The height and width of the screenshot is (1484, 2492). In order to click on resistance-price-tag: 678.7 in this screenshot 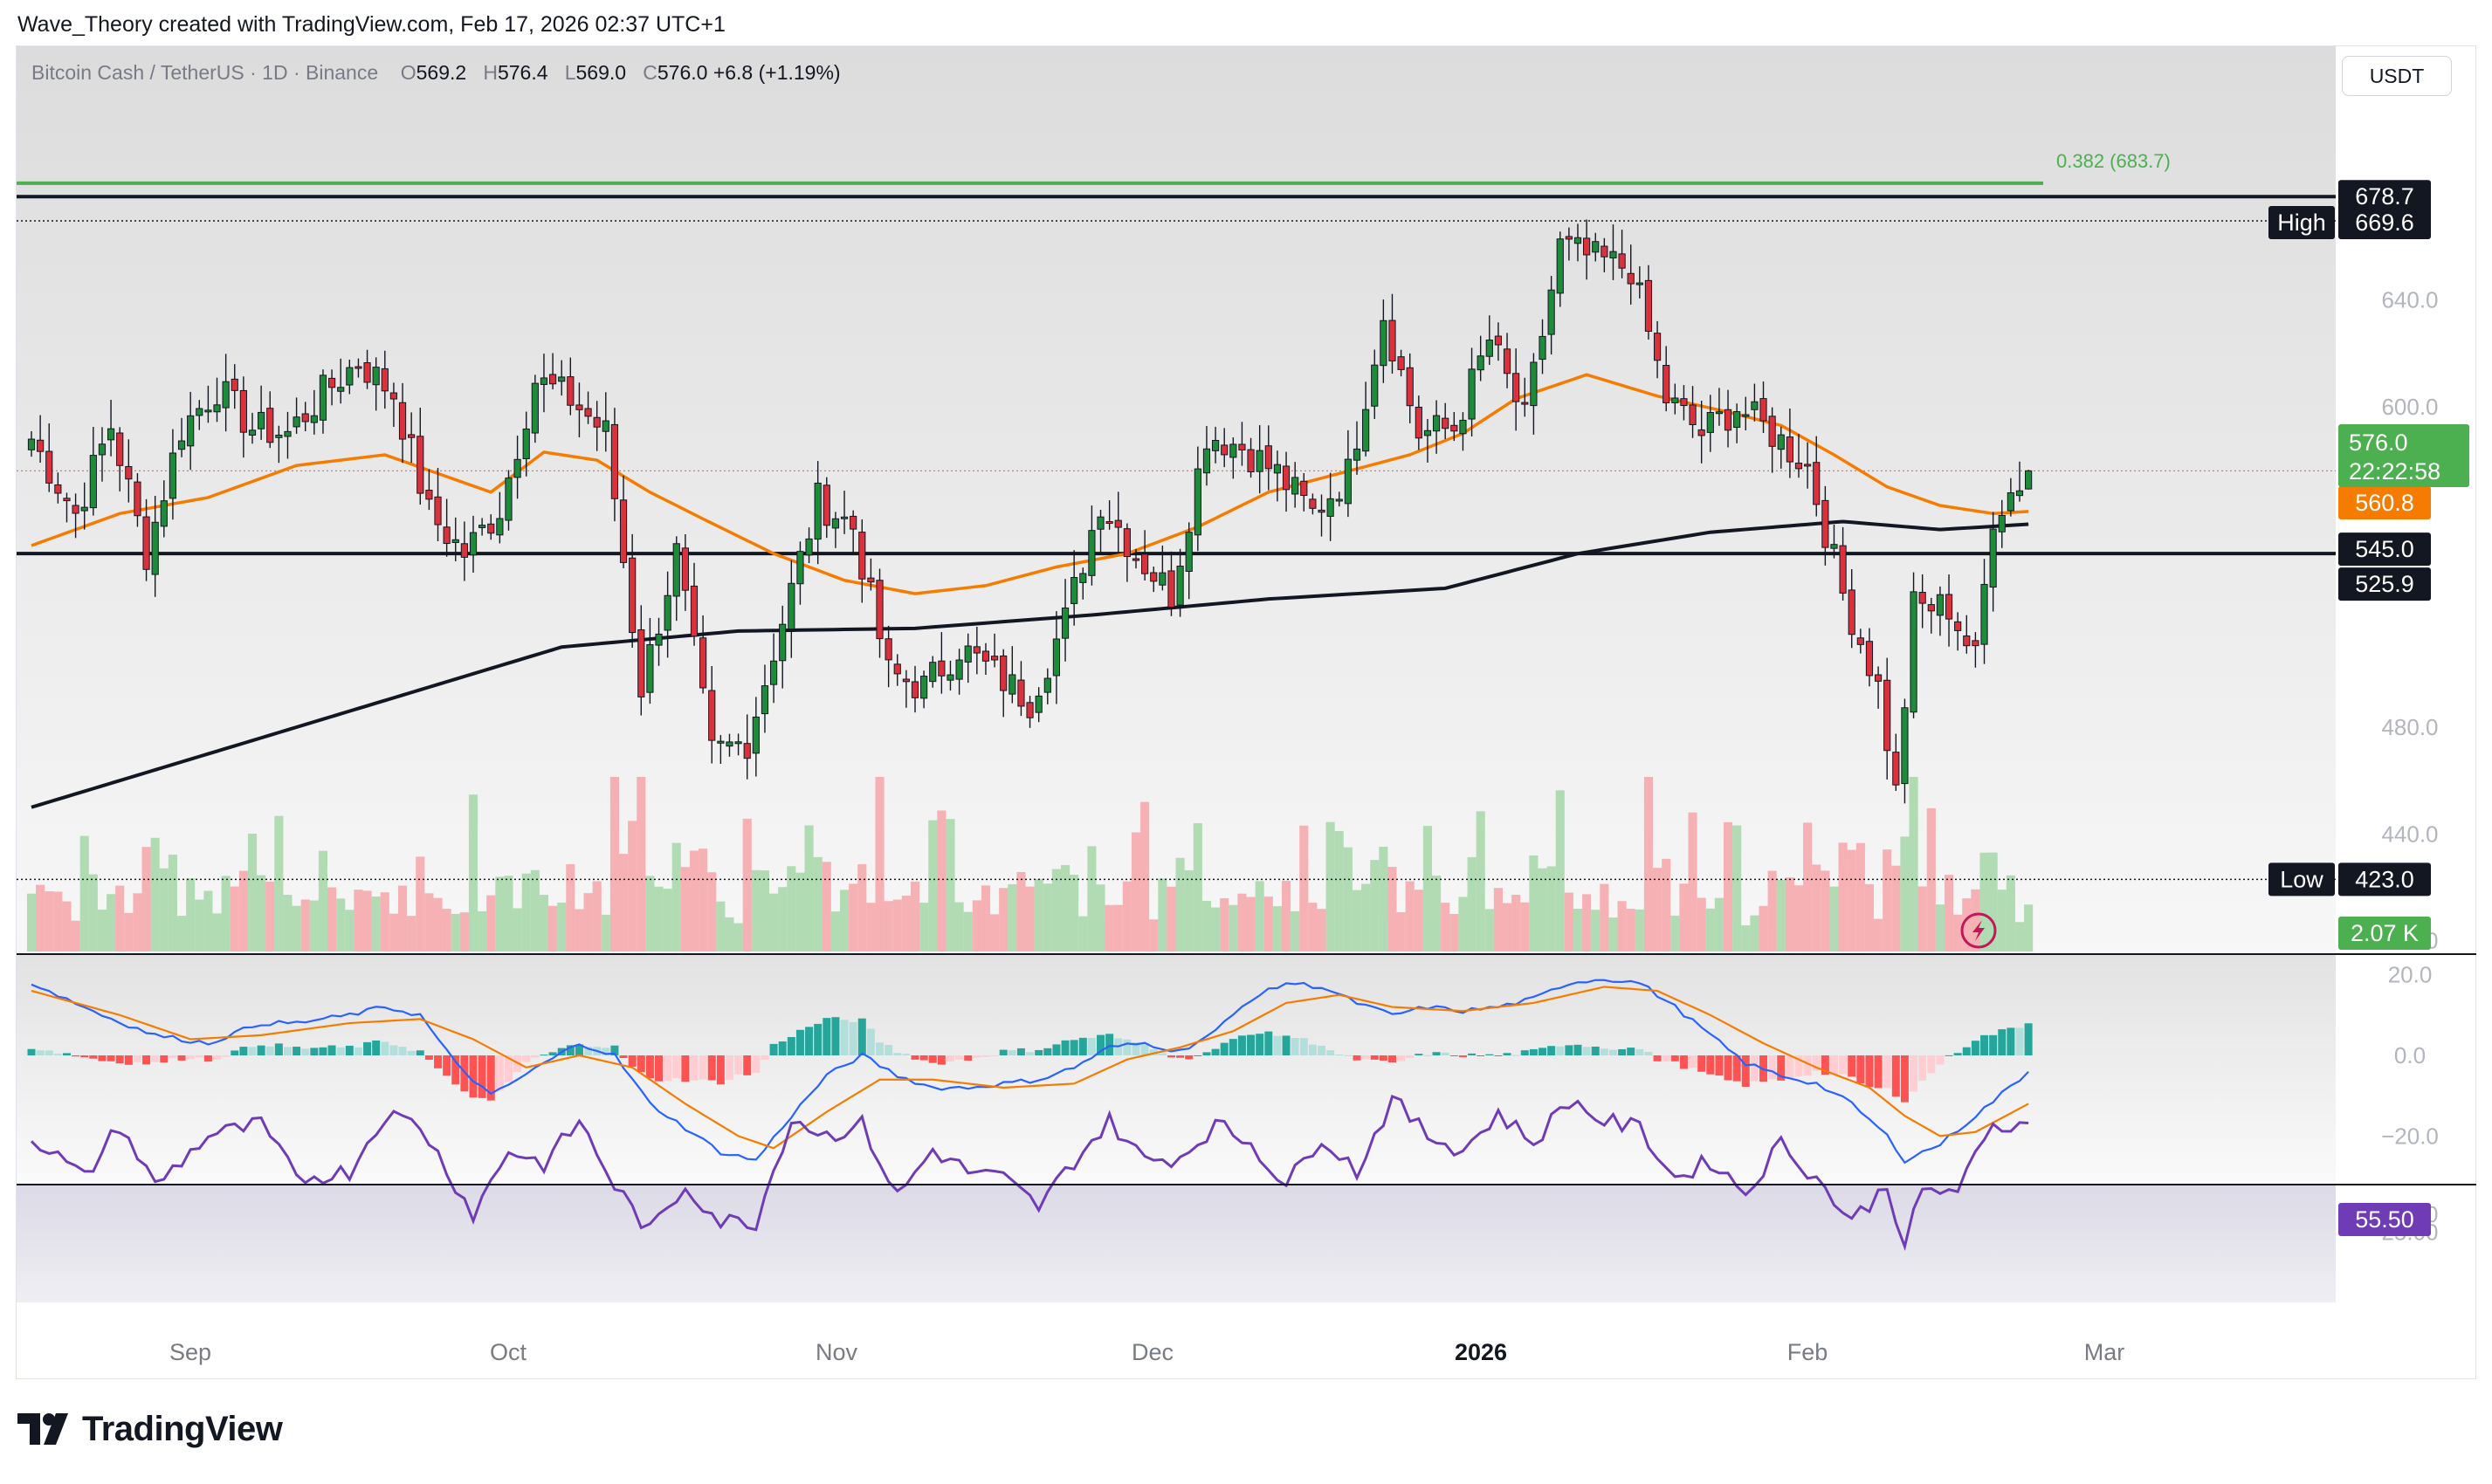, I will do `click(2385, 197)`.